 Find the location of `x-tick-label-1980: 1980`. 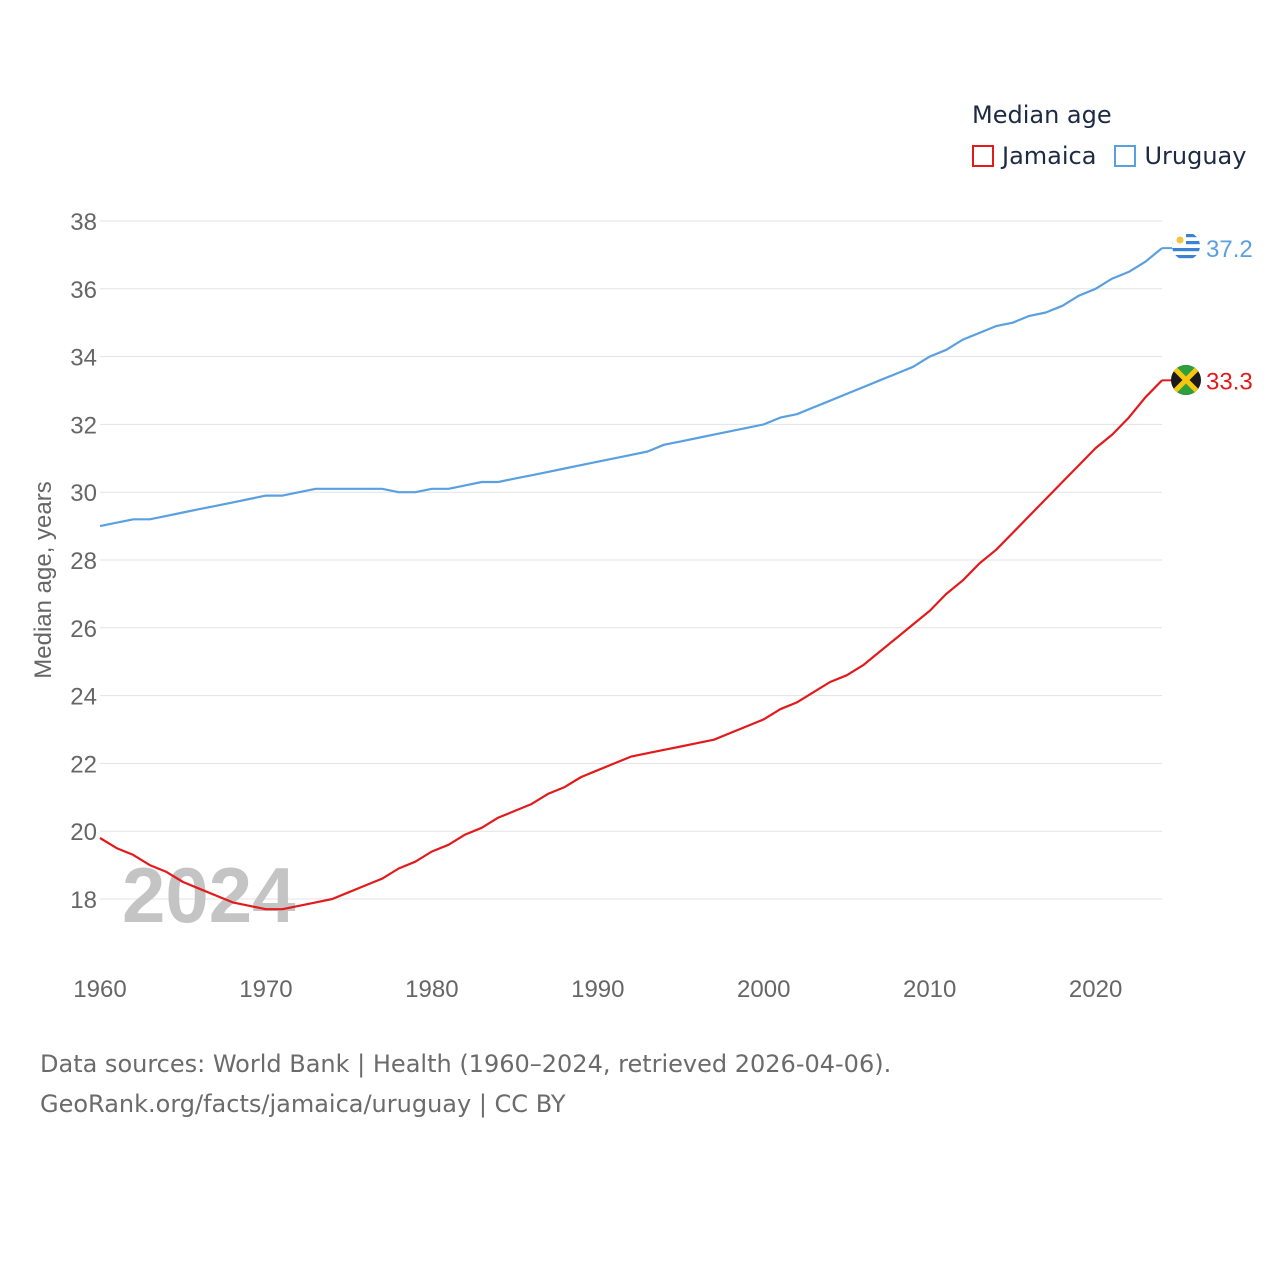

x-tick-label-1980: 1980 is located at coordinates (431, 989).